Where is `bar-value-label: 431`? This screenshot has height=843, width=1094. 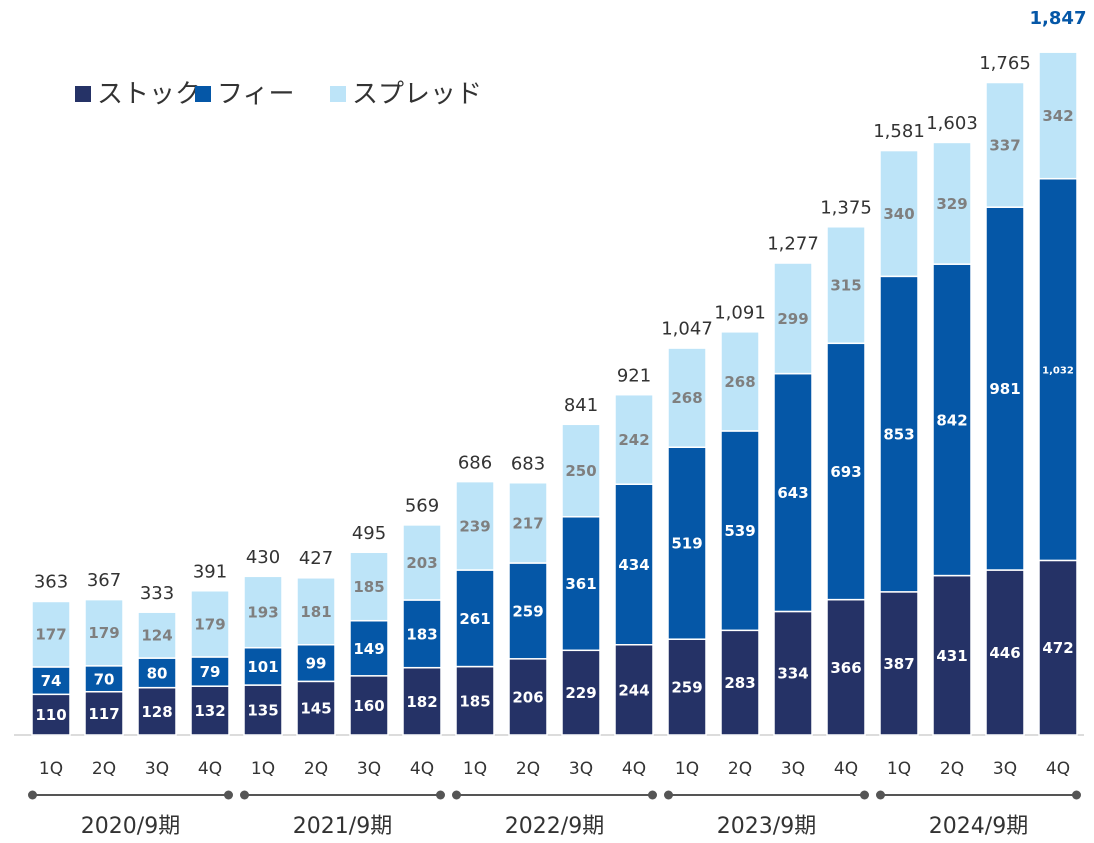 bar-value-label: 431 is located at coordinates (951, 656).